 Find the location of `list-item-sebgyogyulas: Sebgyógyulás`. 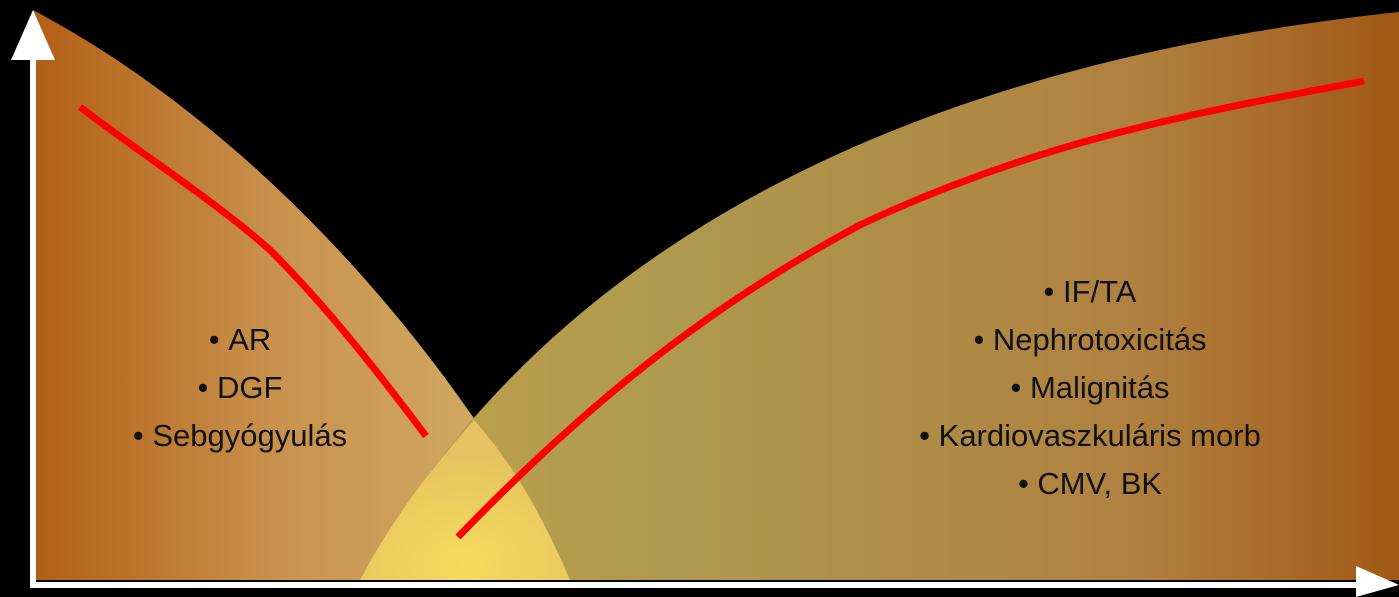

list-item-sebgyogyulas: Sebgyógyulás is located at coordinates (240, 436).